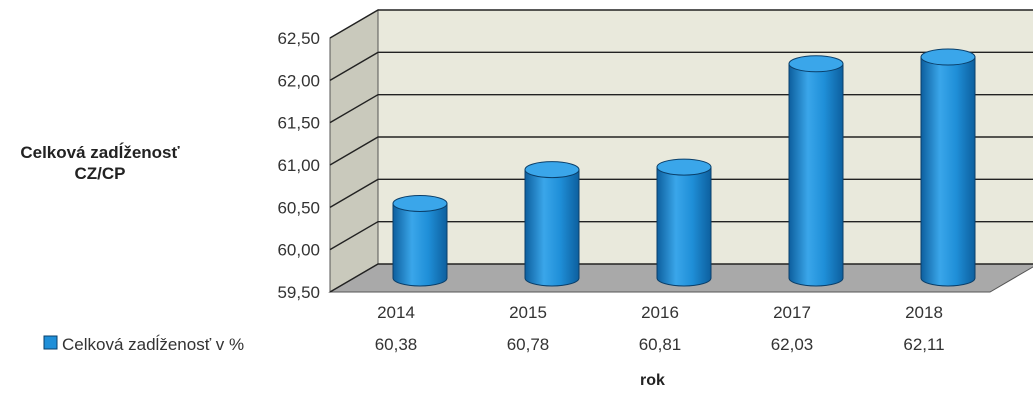 Image resolution: width=1033 pixels, height=400 pixels. I want to click on legend-label: Celková zadĺženosť v %, so click(153, 344).